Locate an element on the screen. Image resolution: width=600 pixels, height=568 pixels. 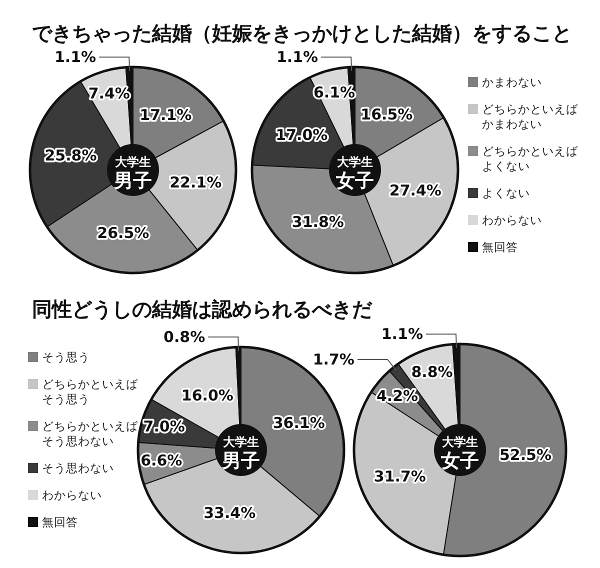
text: できちゃった結婚（妊娠をきっかけとした結婚）をすること is located at coordinates (302, 33).